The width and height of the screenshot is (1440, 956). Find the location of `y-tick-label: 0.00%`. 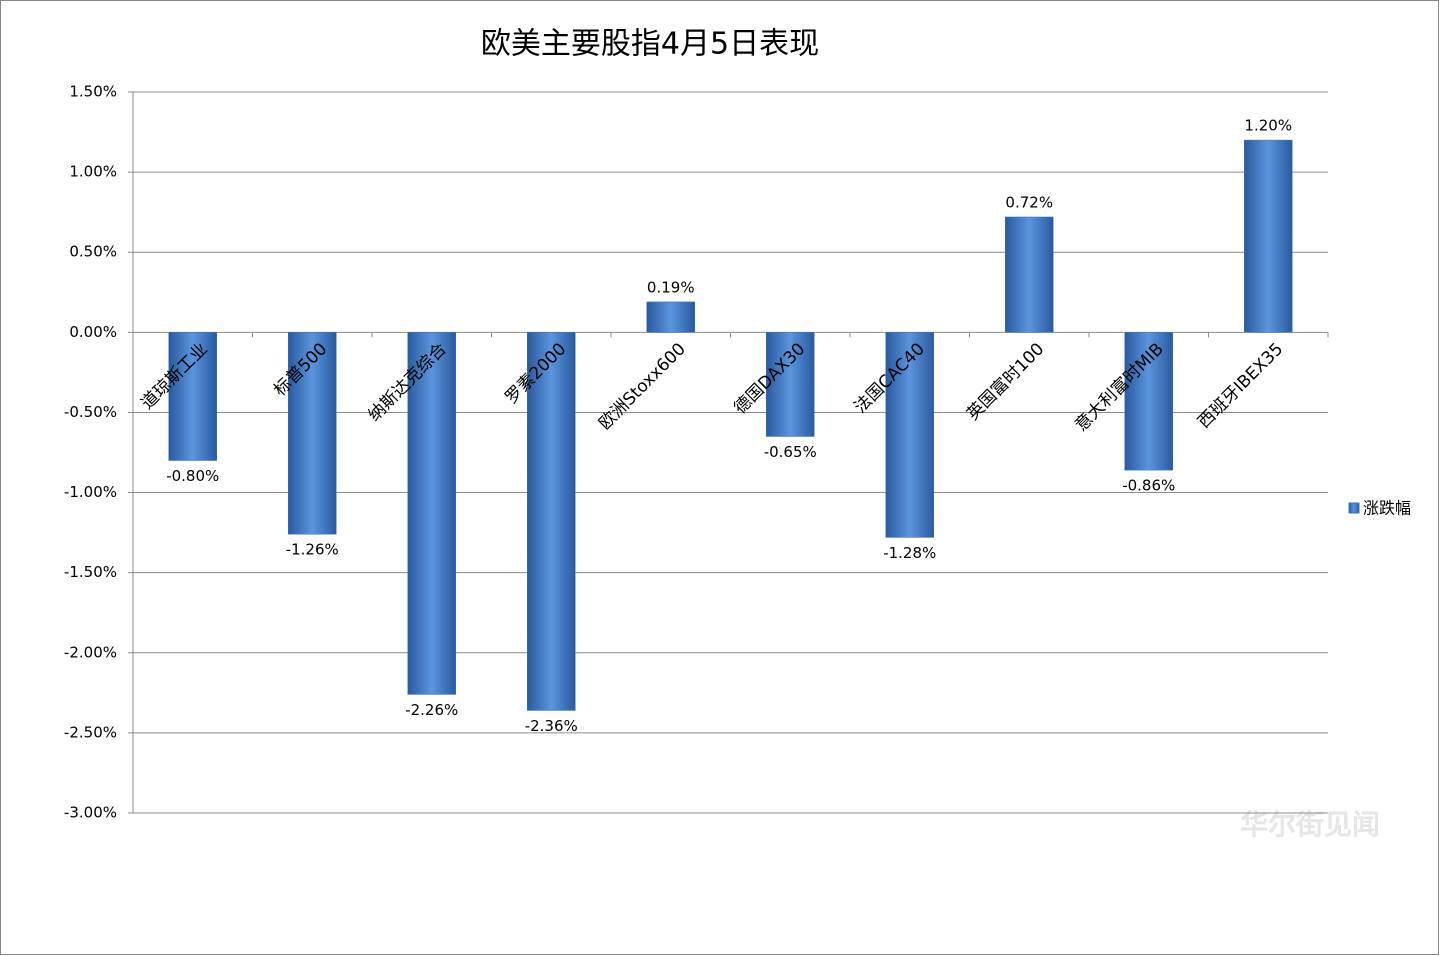

y-tick-label: 0.00% is located at coordinates (93, 332).